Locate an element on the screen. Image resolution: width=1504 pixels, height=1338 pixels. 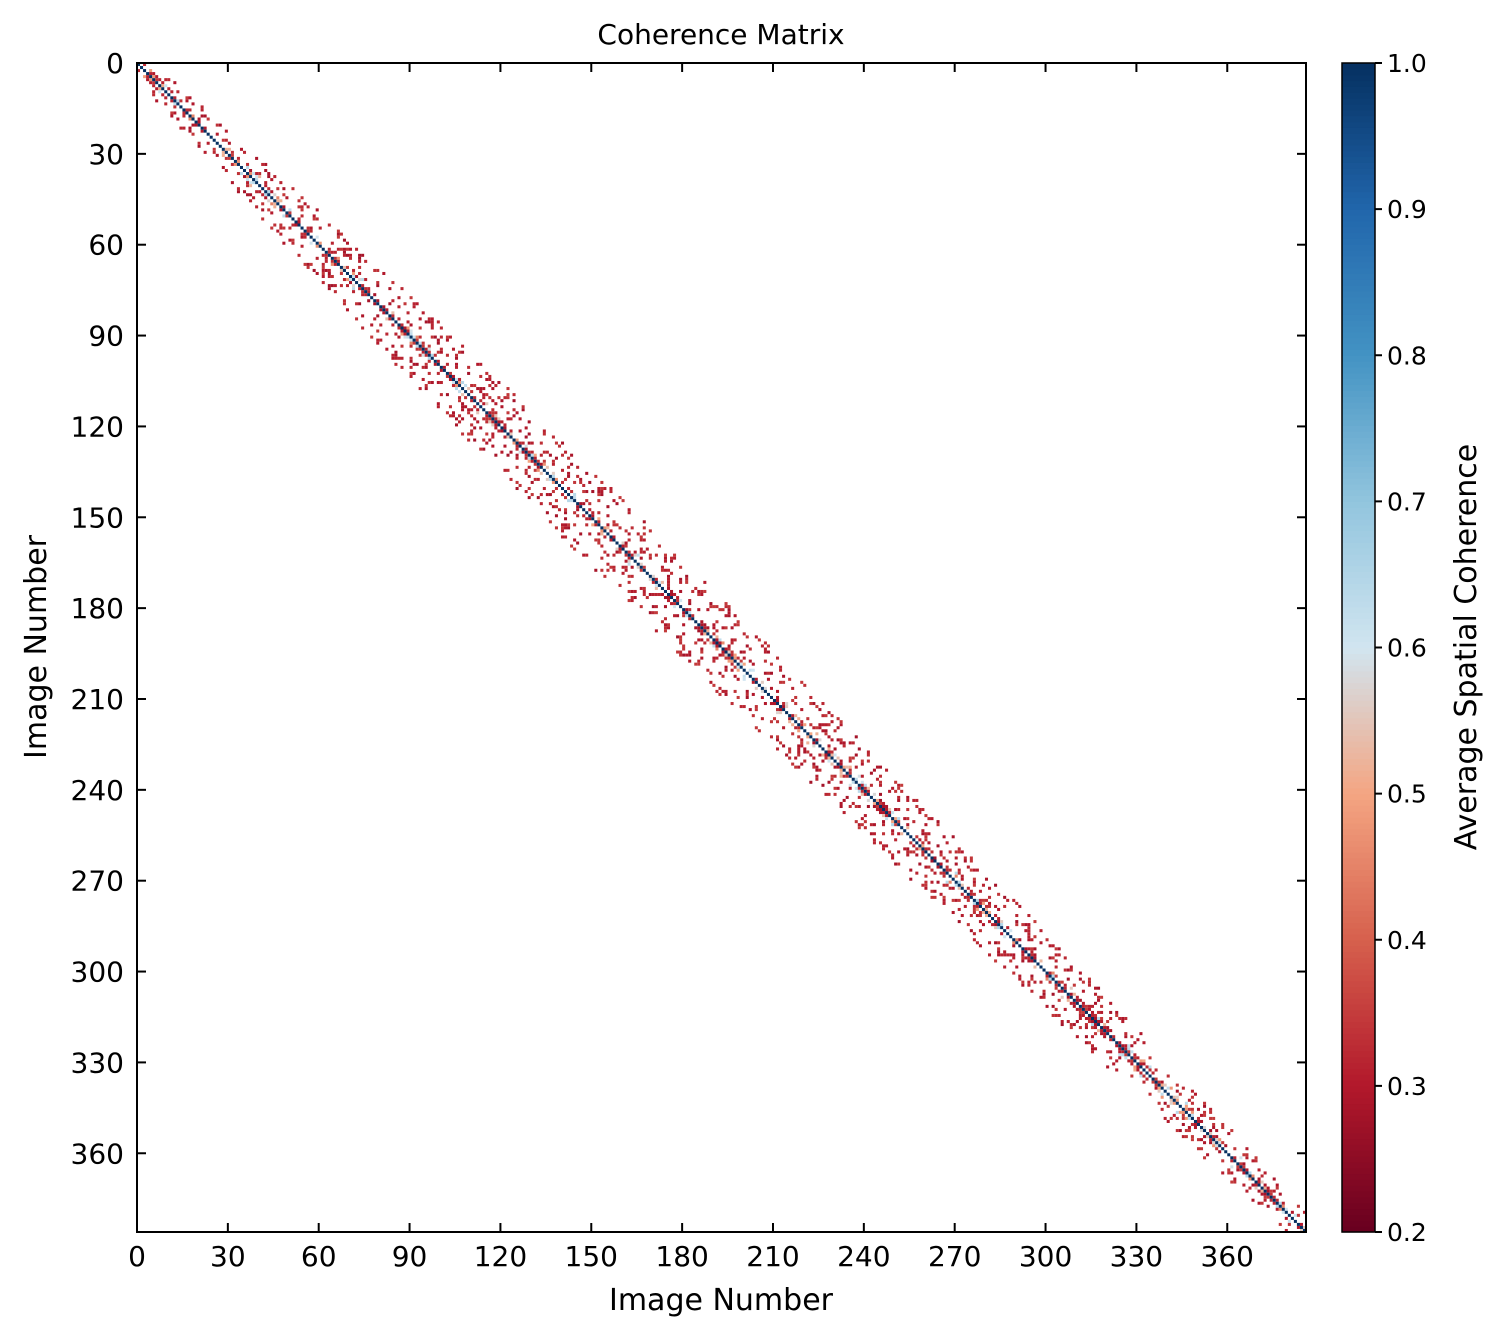
colorbar-tick-label: 0.7 is located at coordinates (1407, 501).